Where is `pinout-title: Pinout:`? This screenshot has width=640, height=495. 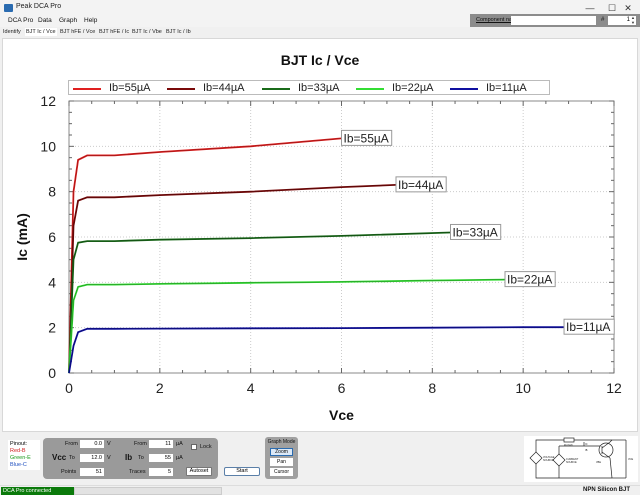 pinout-title: Pinout: is located at coordinates (19, 444).